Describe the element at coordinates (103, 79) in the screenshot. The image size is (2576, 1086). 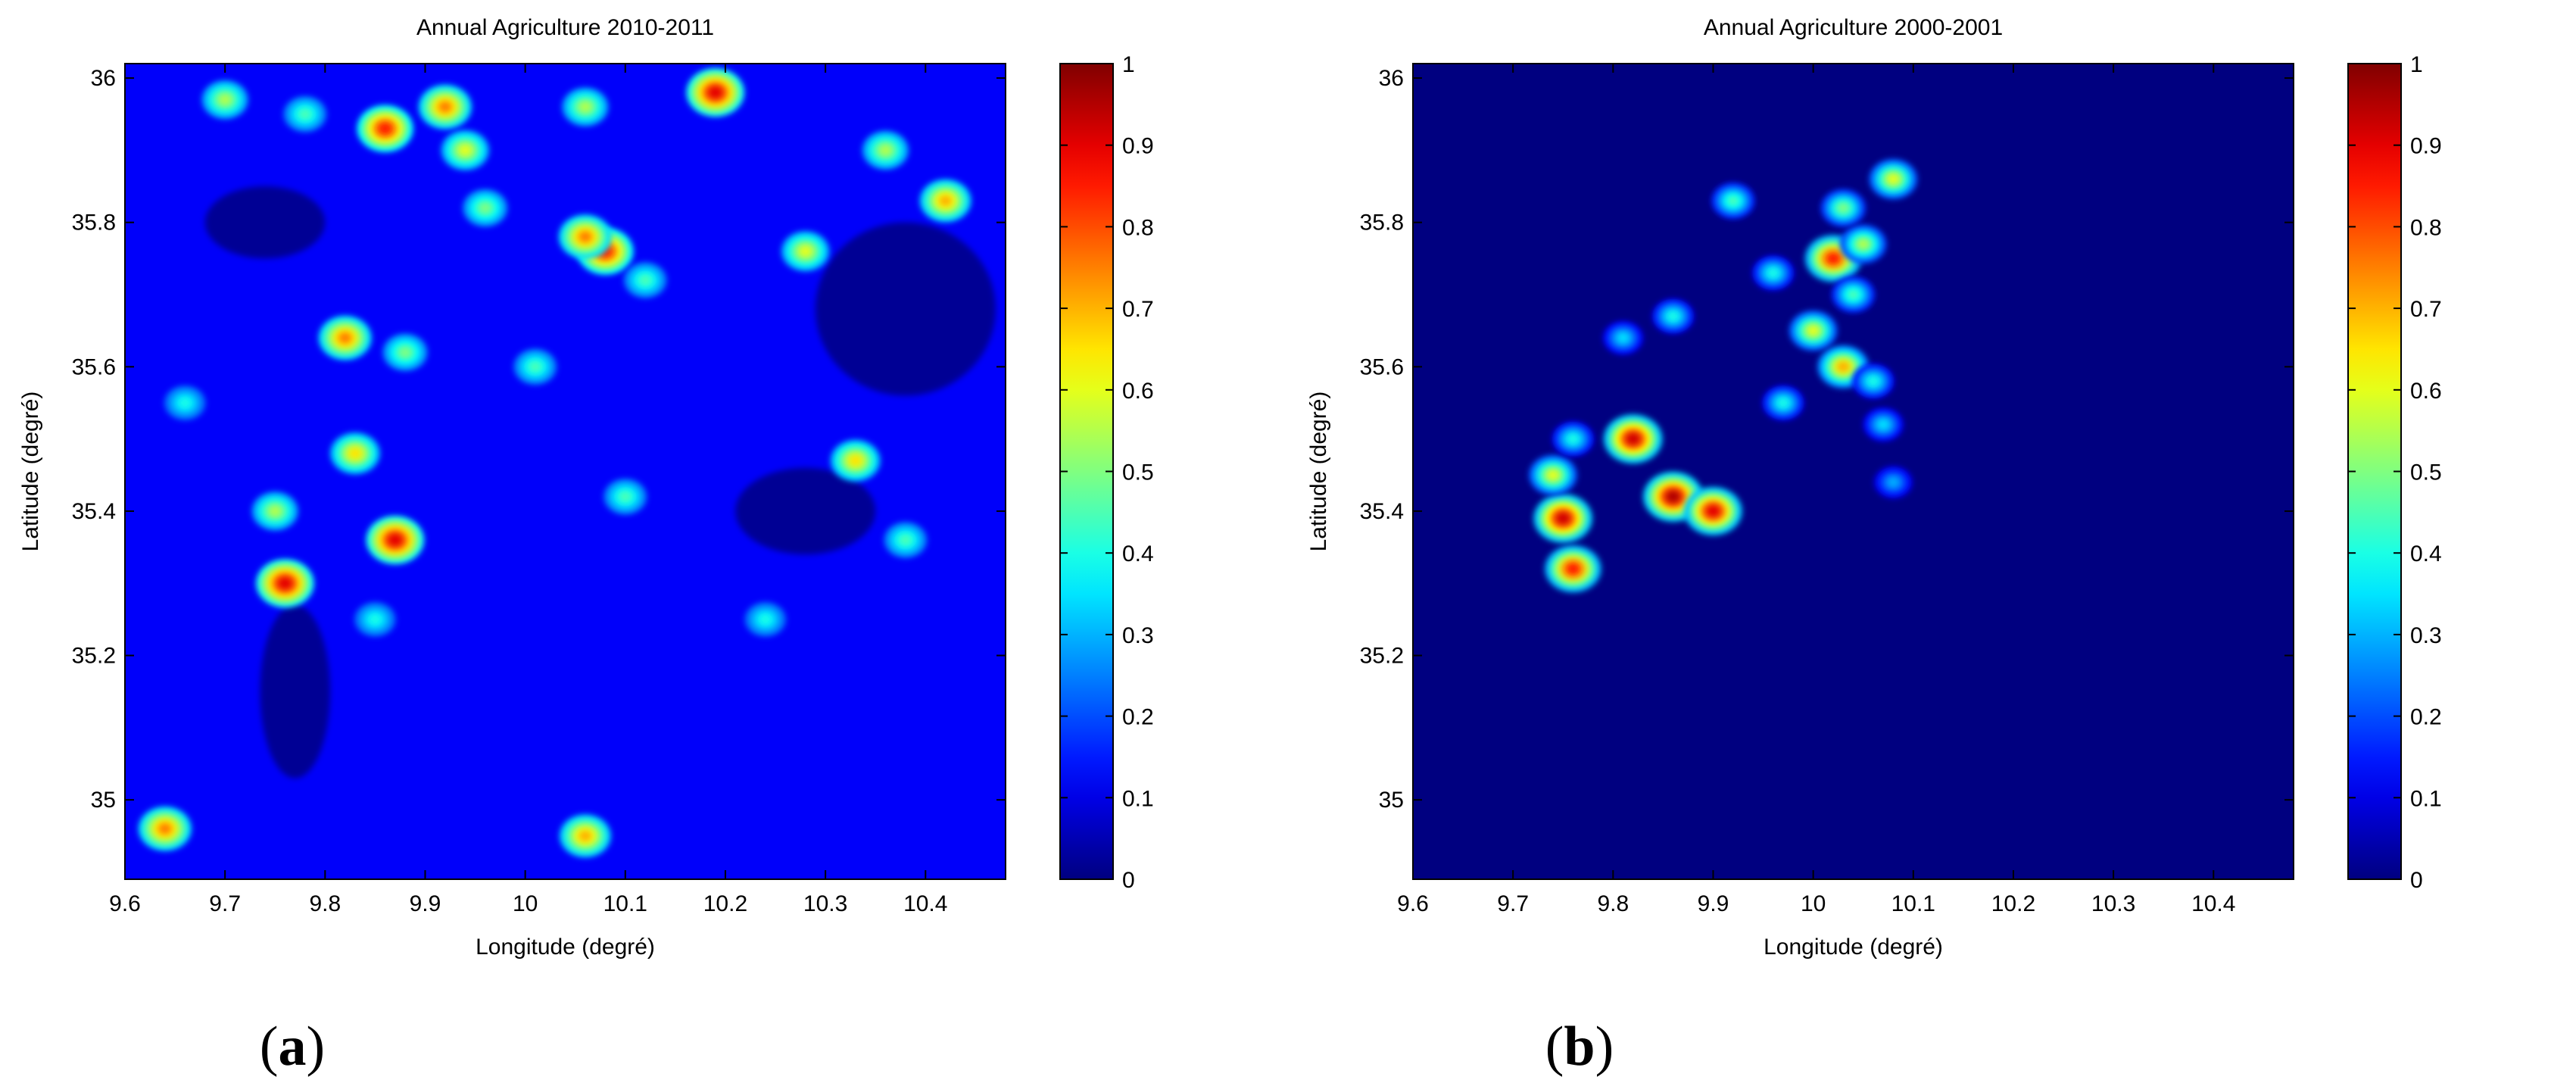
I see `y-tick-label: 36` at that location.